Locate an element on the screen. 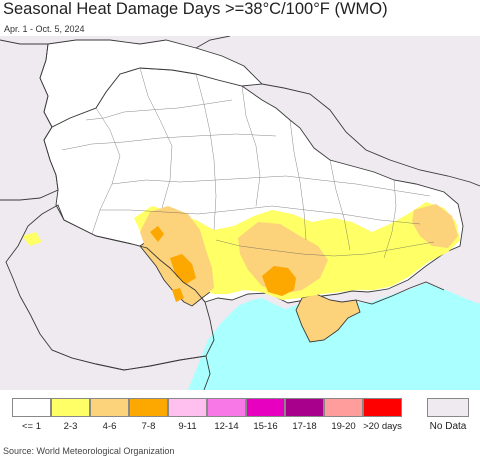  legend-label-le1: <= 1 is located at coordinates (31, 426).